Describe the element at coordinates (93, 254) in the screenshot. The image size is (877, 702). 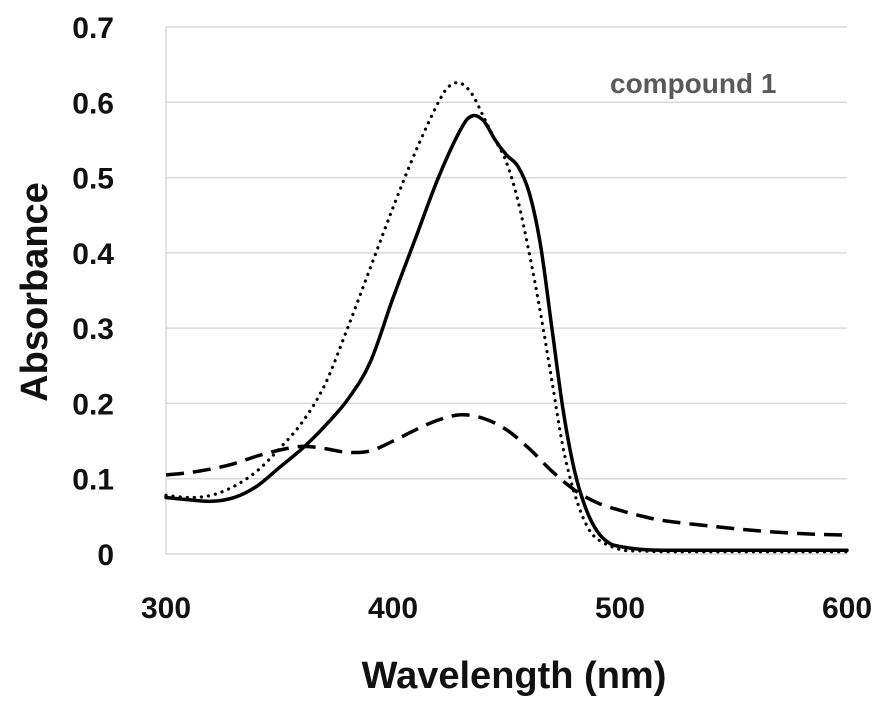
I see `y-tick-label: 0.4` at that location.